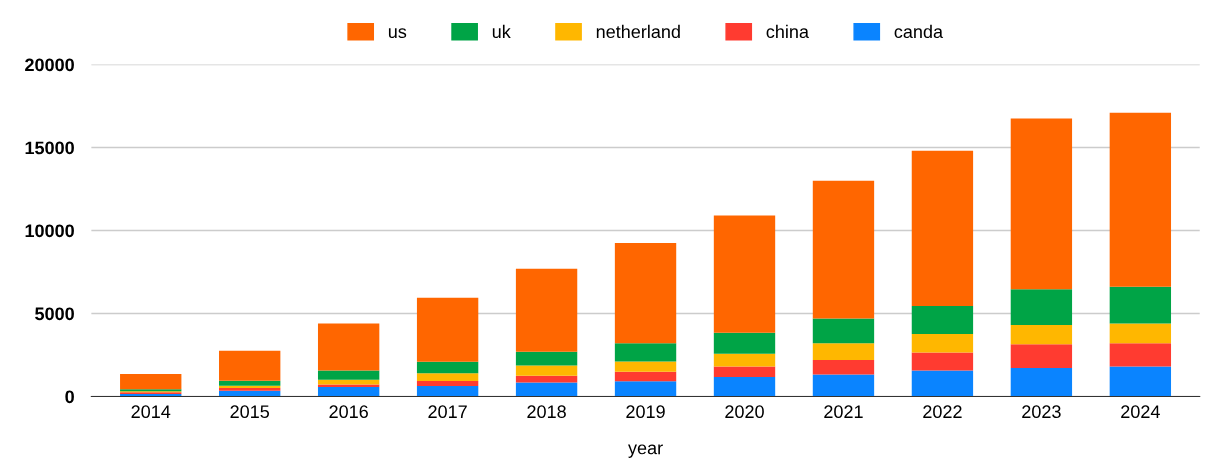 This screenshot has width=1218, height=461. Describe the element at coordinates (1041, 412) in the screenshot. I see `x-tick-label: 2023` at that location.